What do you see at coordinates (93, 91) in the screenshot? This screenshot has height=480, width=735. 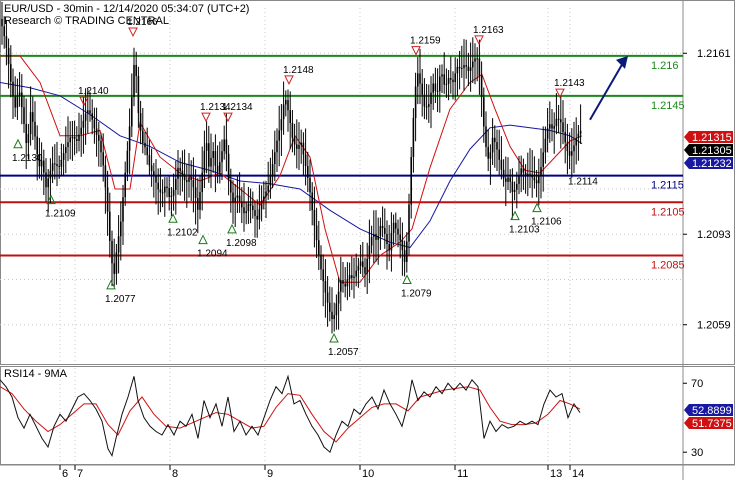 I see `annotation-label: 1.2140` at bounding box center [93, 91].